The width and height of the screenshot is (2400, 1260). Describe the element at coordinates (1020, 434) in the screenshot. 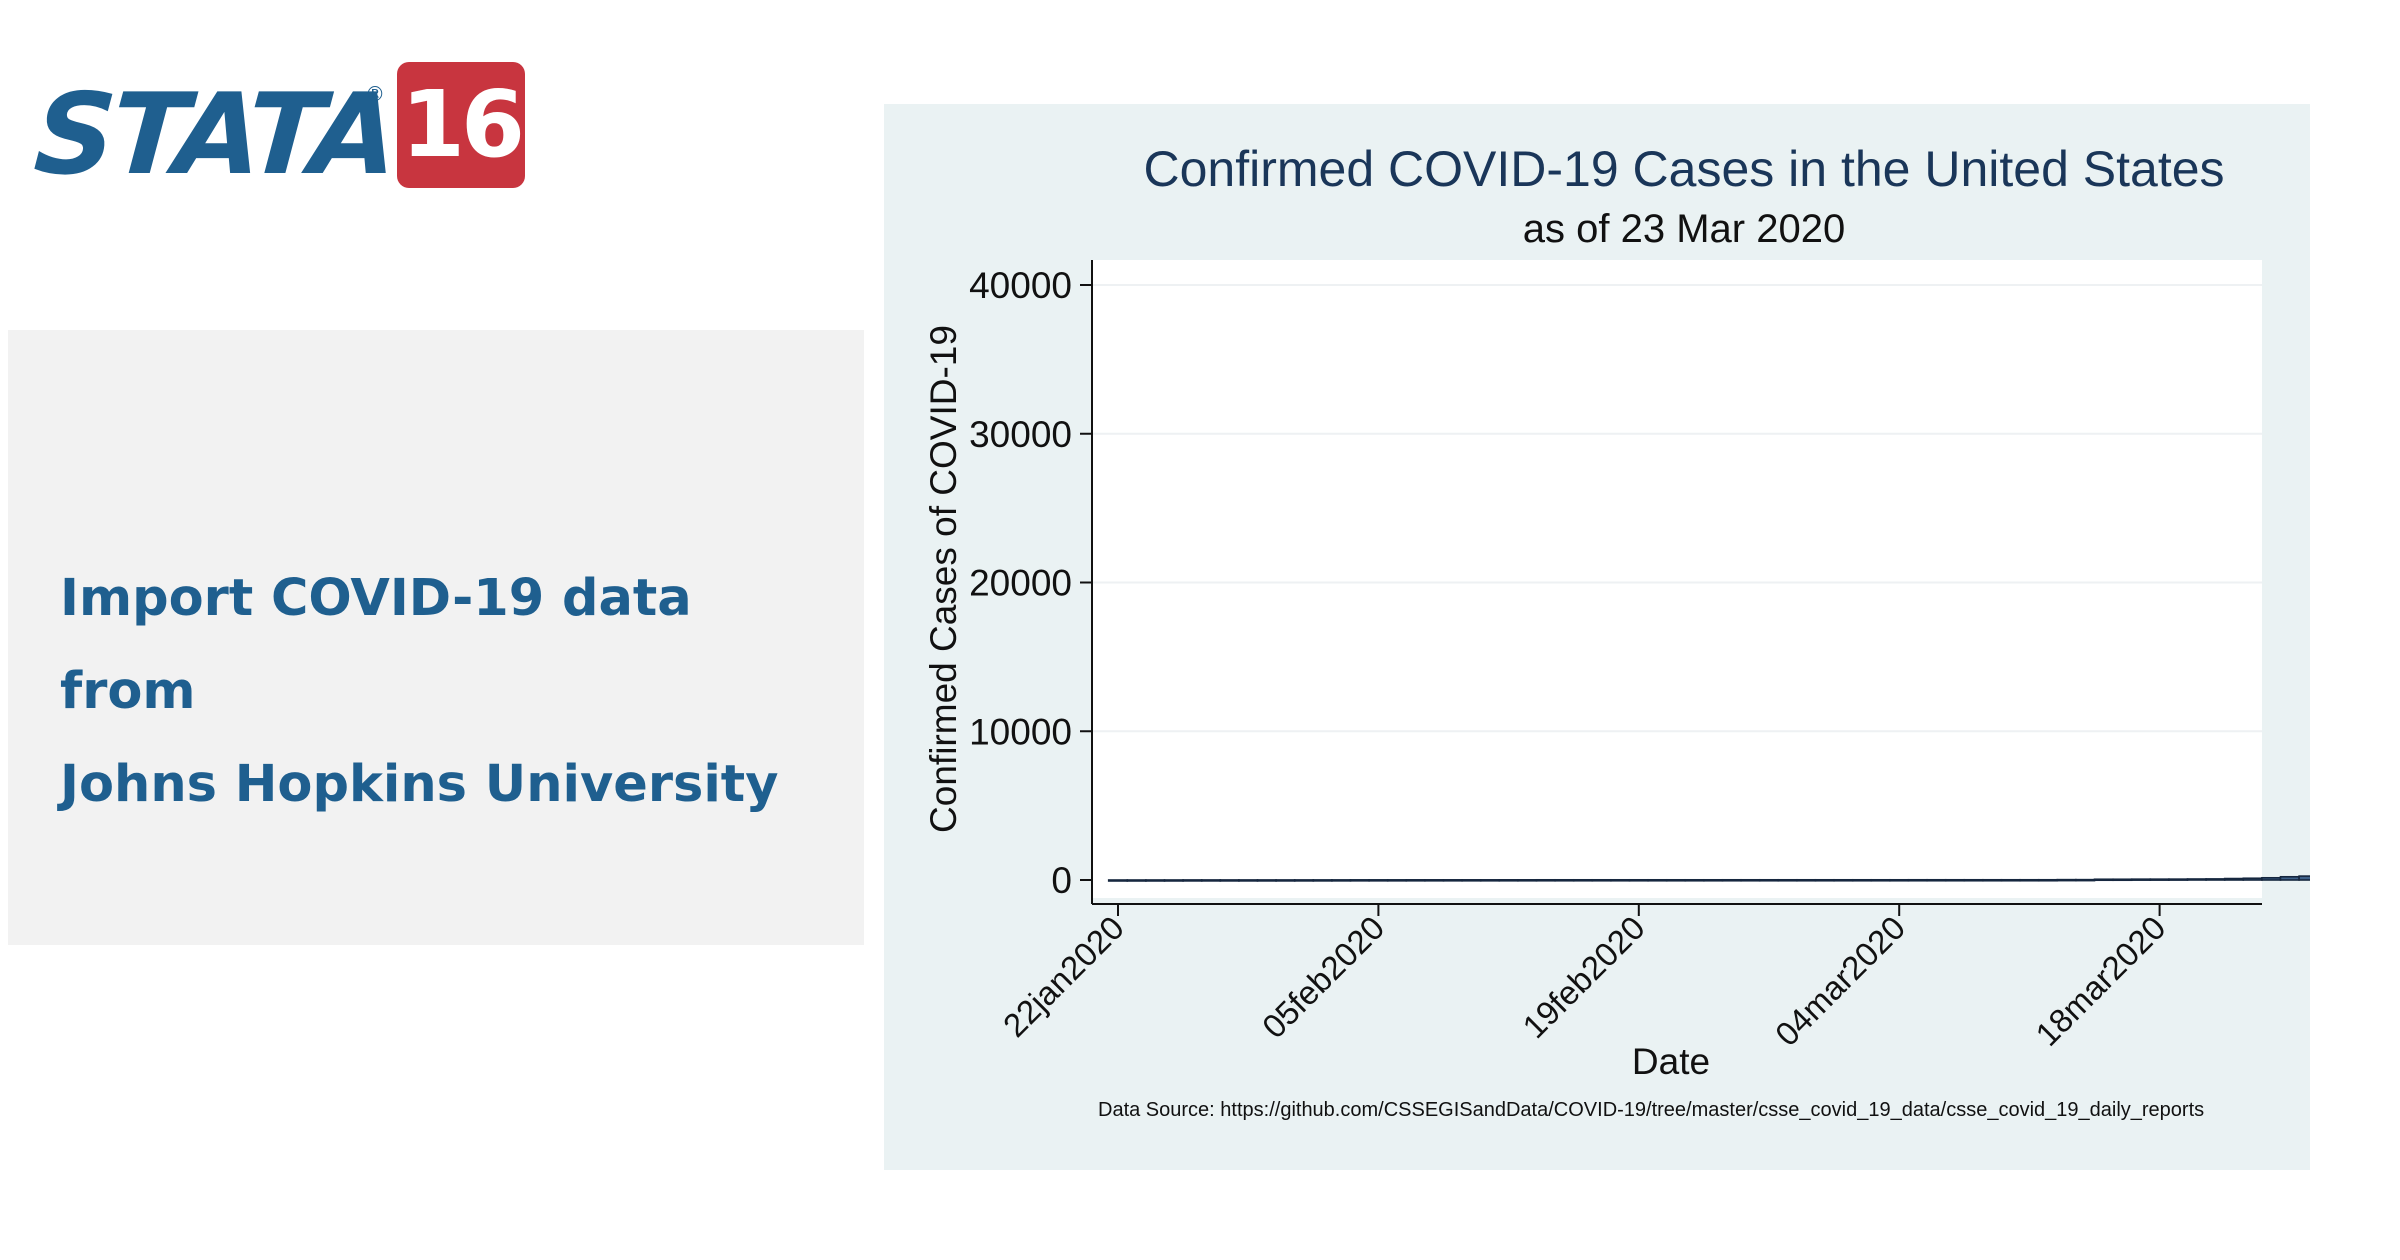

I see `y-tick-label: 30000` at that location.